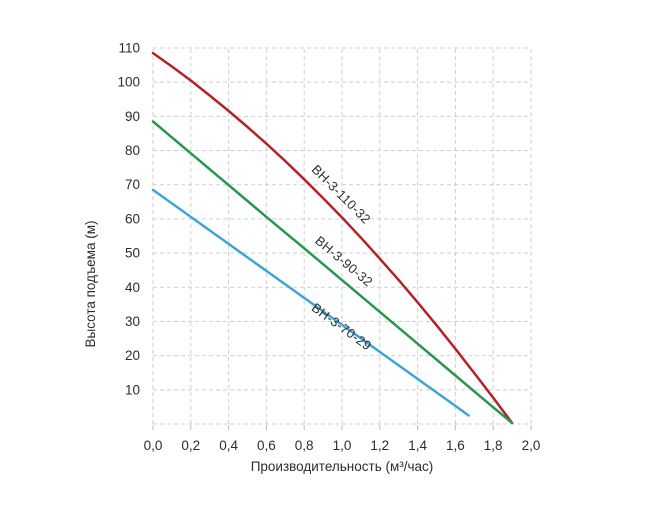  I want to click on x-tick-label: 2,0, so click(531, 445).